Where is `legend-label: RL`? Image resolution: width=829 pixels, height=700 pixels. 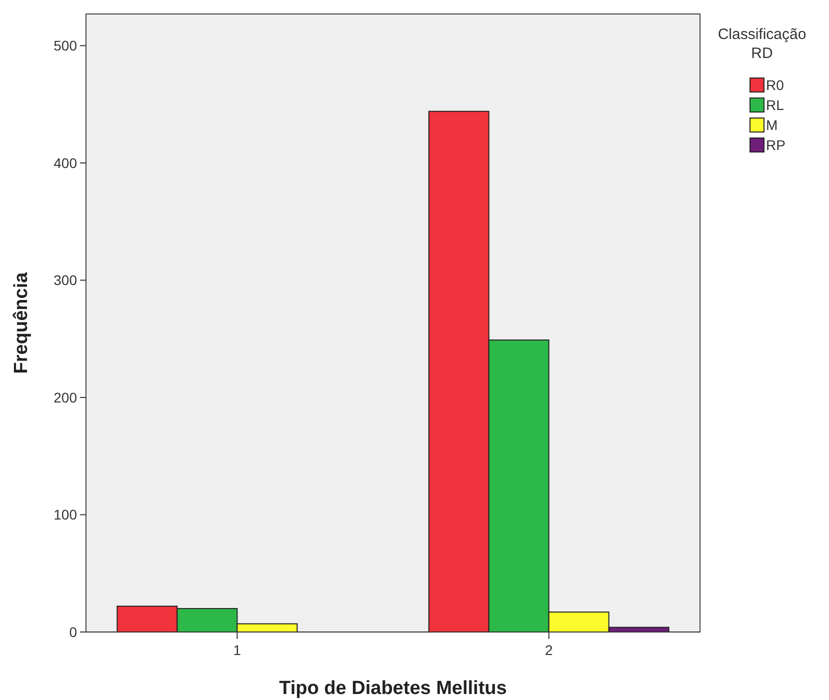 legend-label: RL is located at coordinates (775, 104).